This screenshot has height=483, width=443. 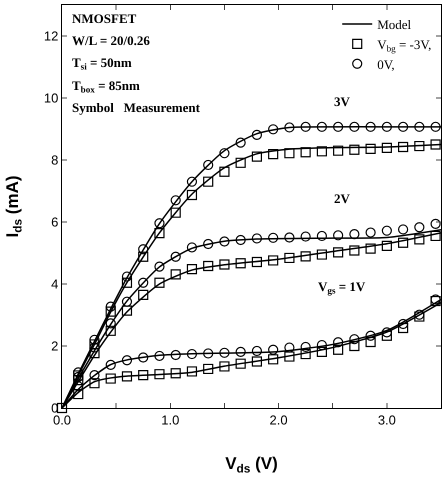 What do you see at coordinates (54, 160) in the screenshot?
I see `y-tick-label: 8` at bounding box center [54, 160].